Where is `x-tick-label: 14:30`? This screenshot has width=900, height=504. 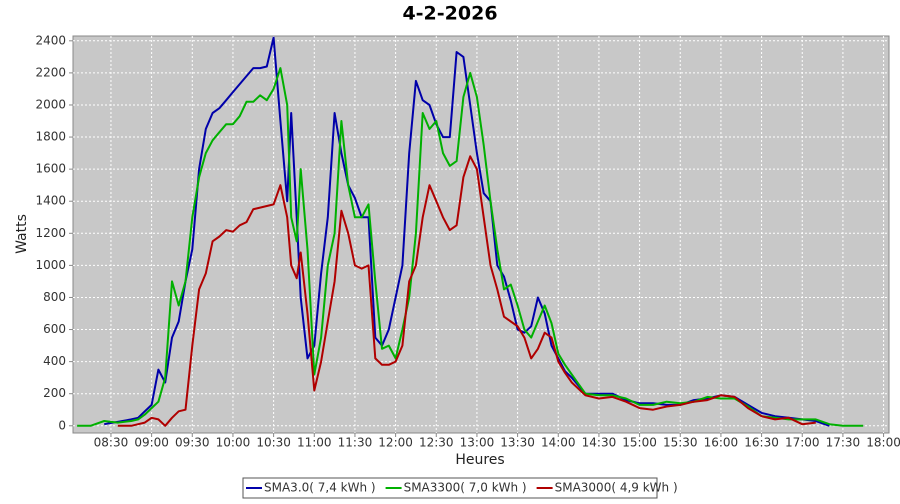
x-tick-label: 14:30 is located at coordinates (599, 443).